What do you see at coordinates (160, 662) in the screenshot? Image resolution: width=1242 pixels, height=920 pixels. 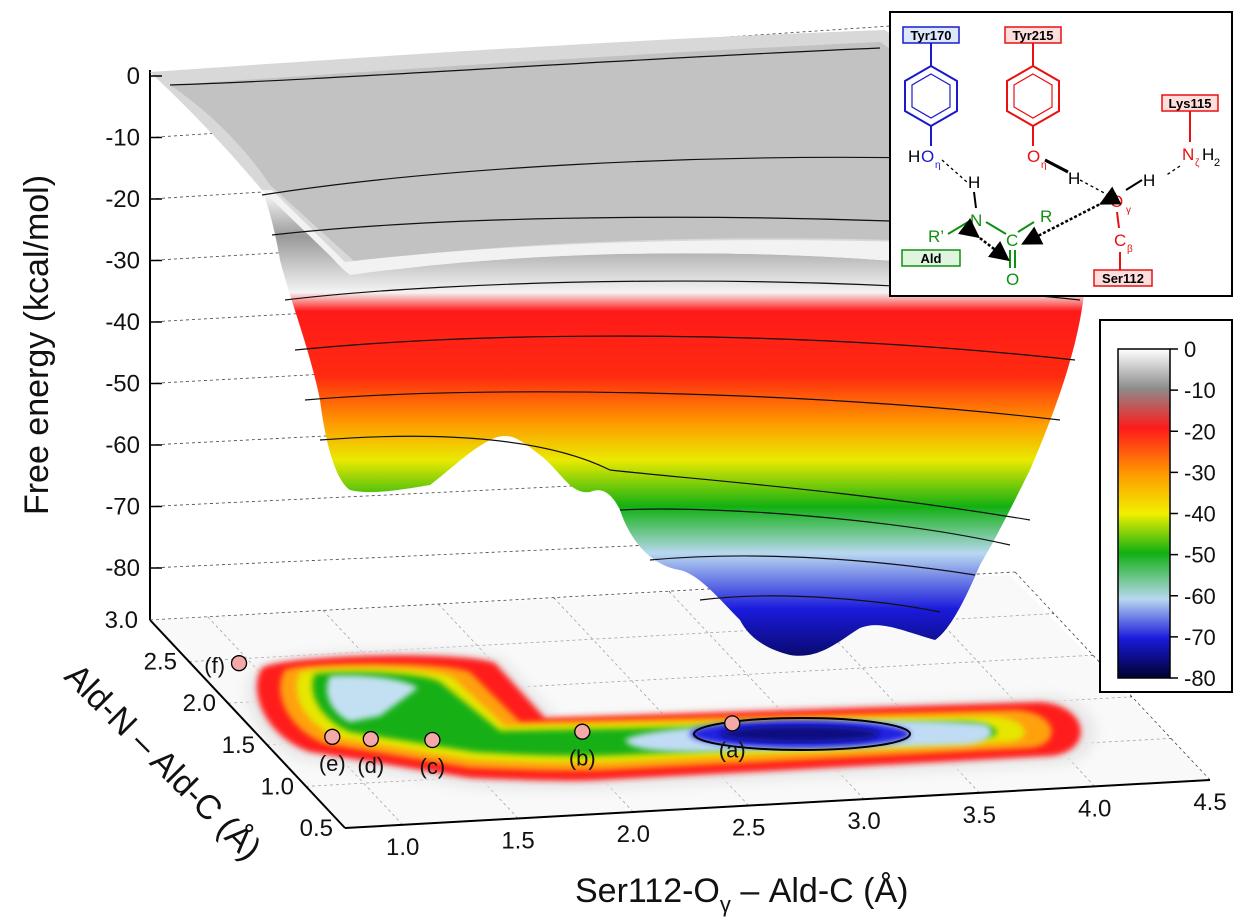 I see `y-tick-label: 2.5` at bounding box center [160, 662].